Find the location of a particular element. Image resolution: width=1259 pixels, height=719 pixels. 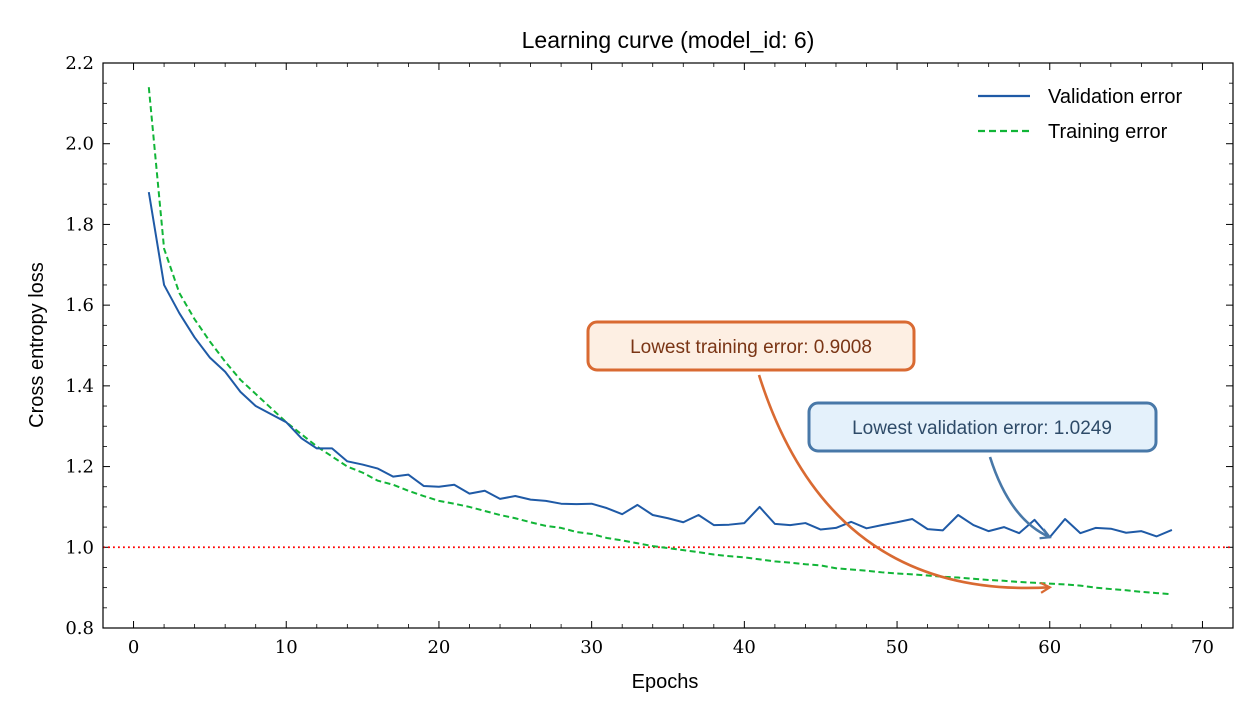

training-annotation-box is located at coordinates (751, 346).